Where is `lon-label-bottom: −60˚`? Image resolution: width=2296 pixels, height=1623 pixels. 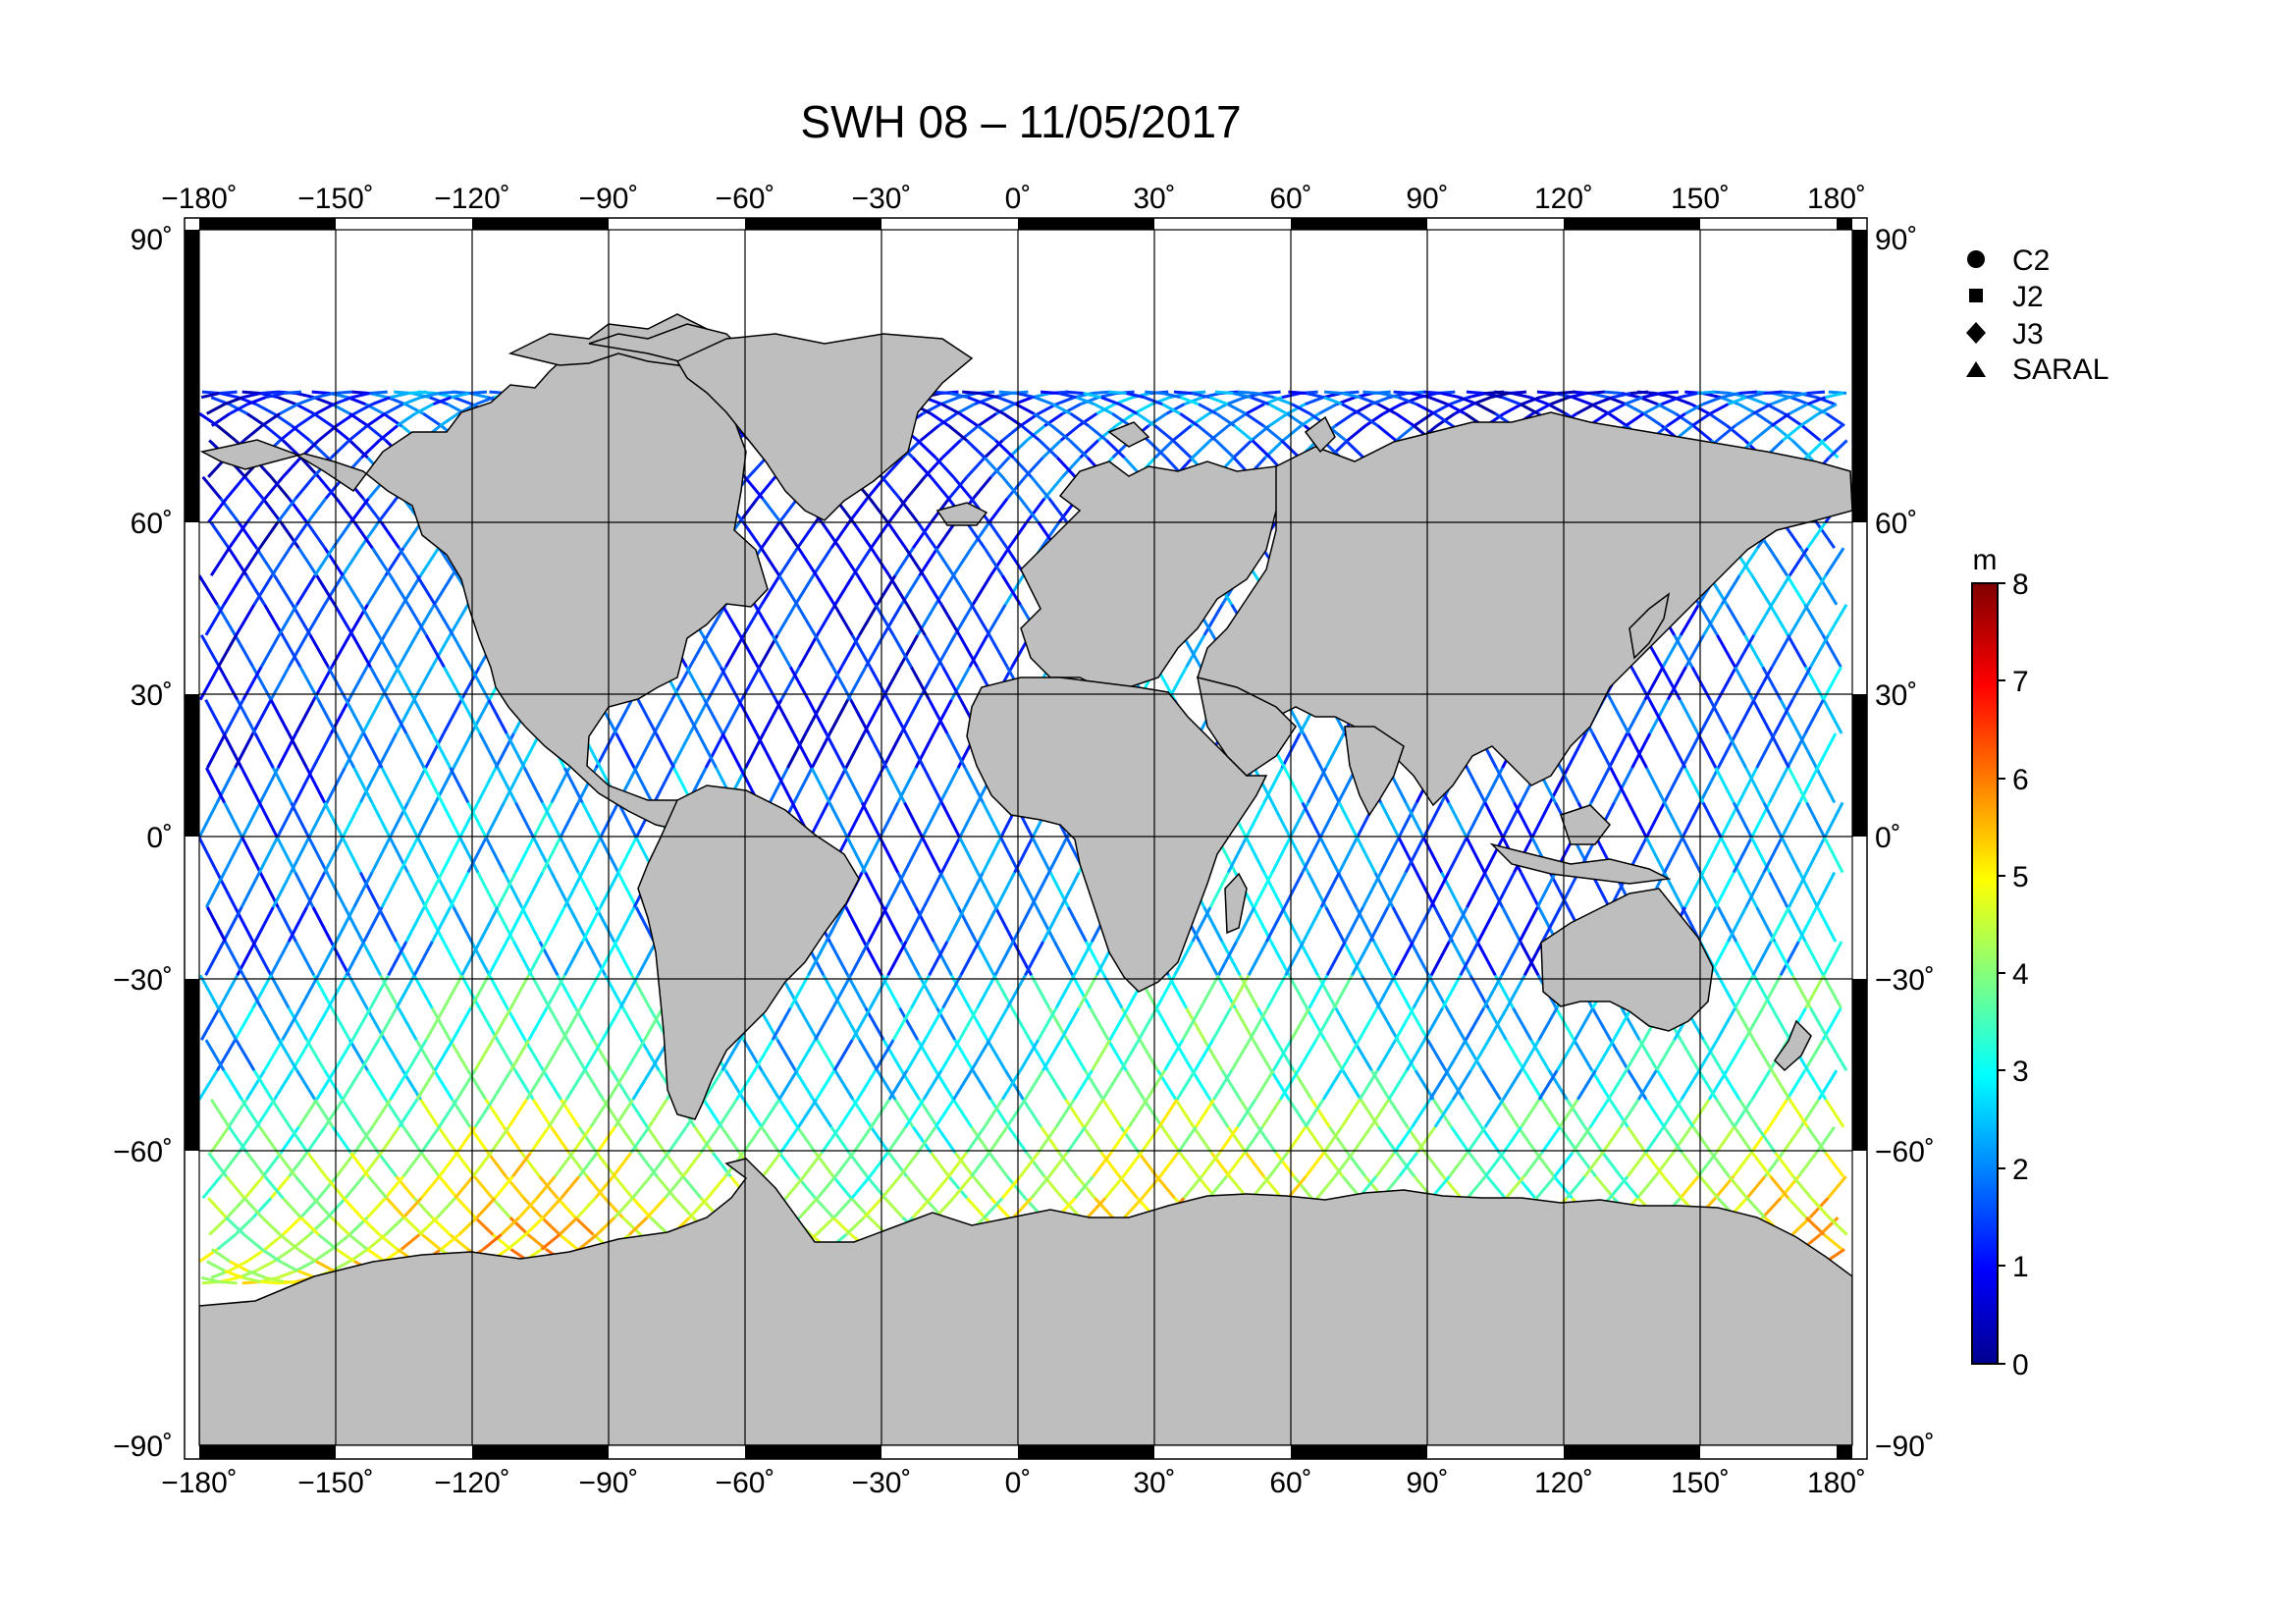
lon-label-bottom: −60˚ is located at coordinates (745, 1483).